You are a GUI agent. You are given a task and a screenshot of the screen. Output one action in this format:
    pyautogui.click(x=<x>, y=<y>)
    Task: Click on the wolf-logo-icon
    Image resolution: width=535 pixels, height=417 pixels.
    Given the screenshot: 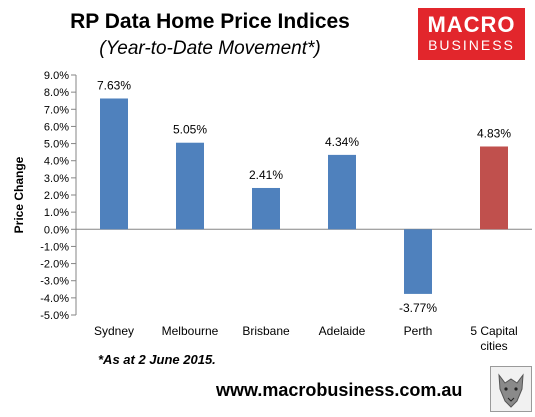 What is the action you would take?
    pyautogui.click(x=511, y=389)
    